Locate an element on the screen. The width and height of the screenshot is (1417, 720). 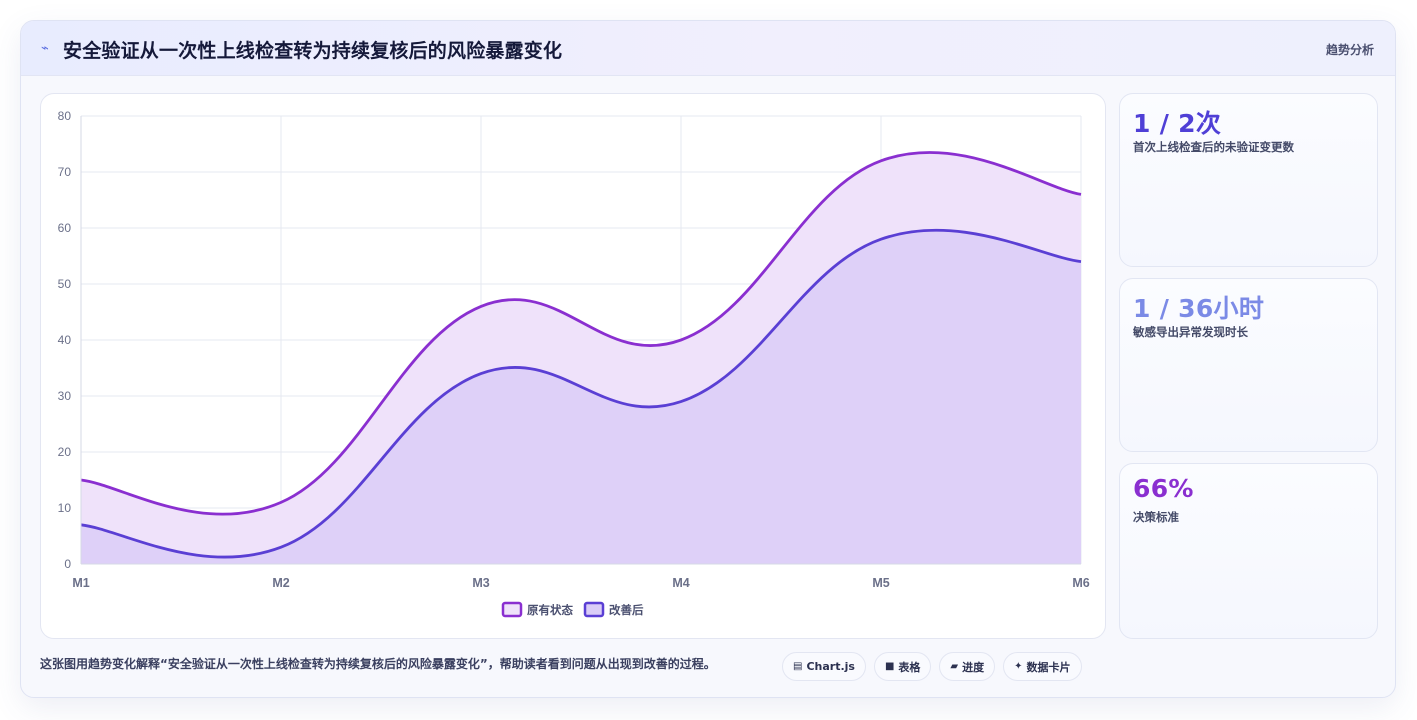
y-tick-label: 80 is located at coordinates (65, 116).